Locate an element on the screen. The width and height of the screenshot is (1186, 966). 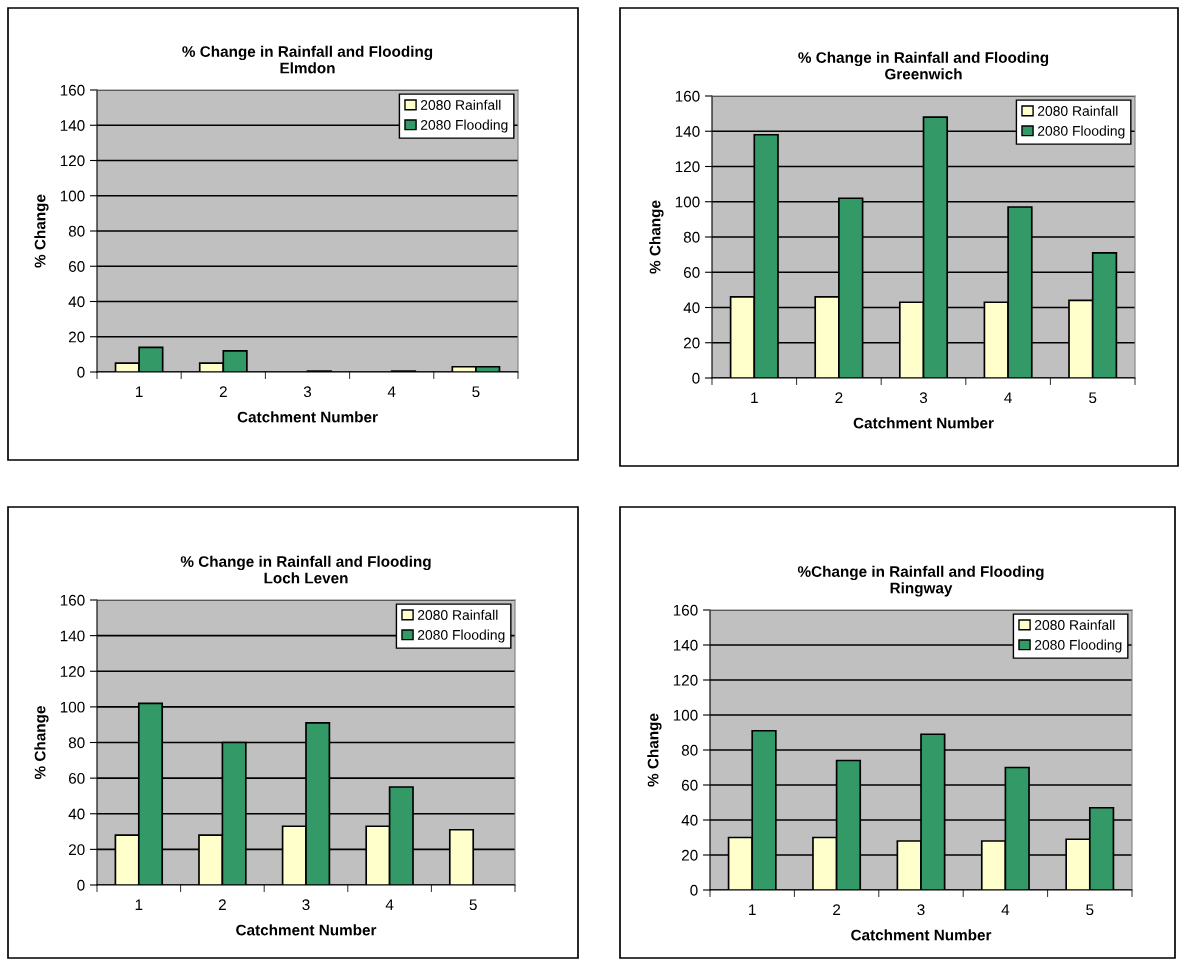
chart-title: % Change in Rainfall and Flooding Greenwich is located at coordinates (923, 65).